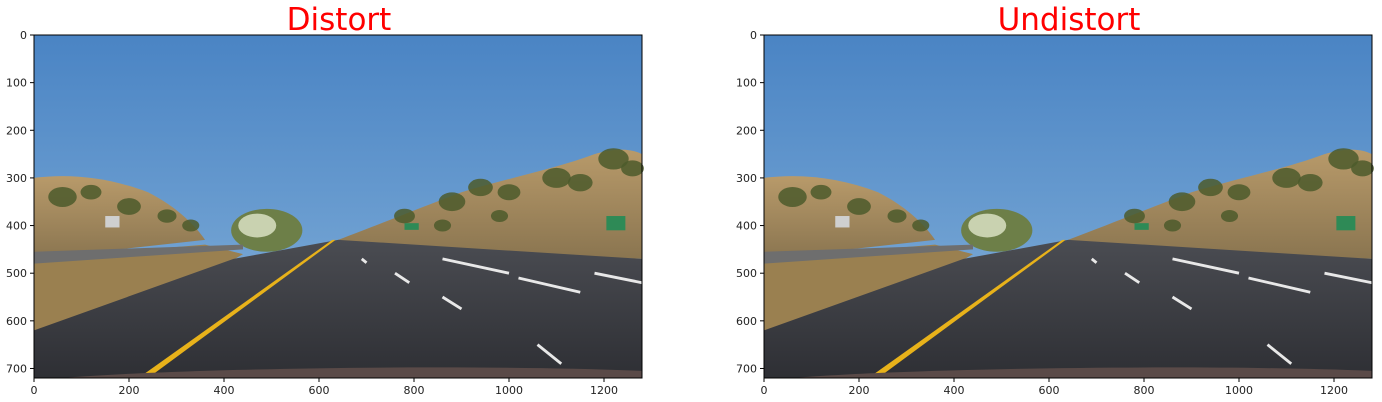 The image size is (1382, 402). Describe the element at coordinates (1069, 20) in the screenshot. I see `chart-title-undistort: Undistort` at that location.